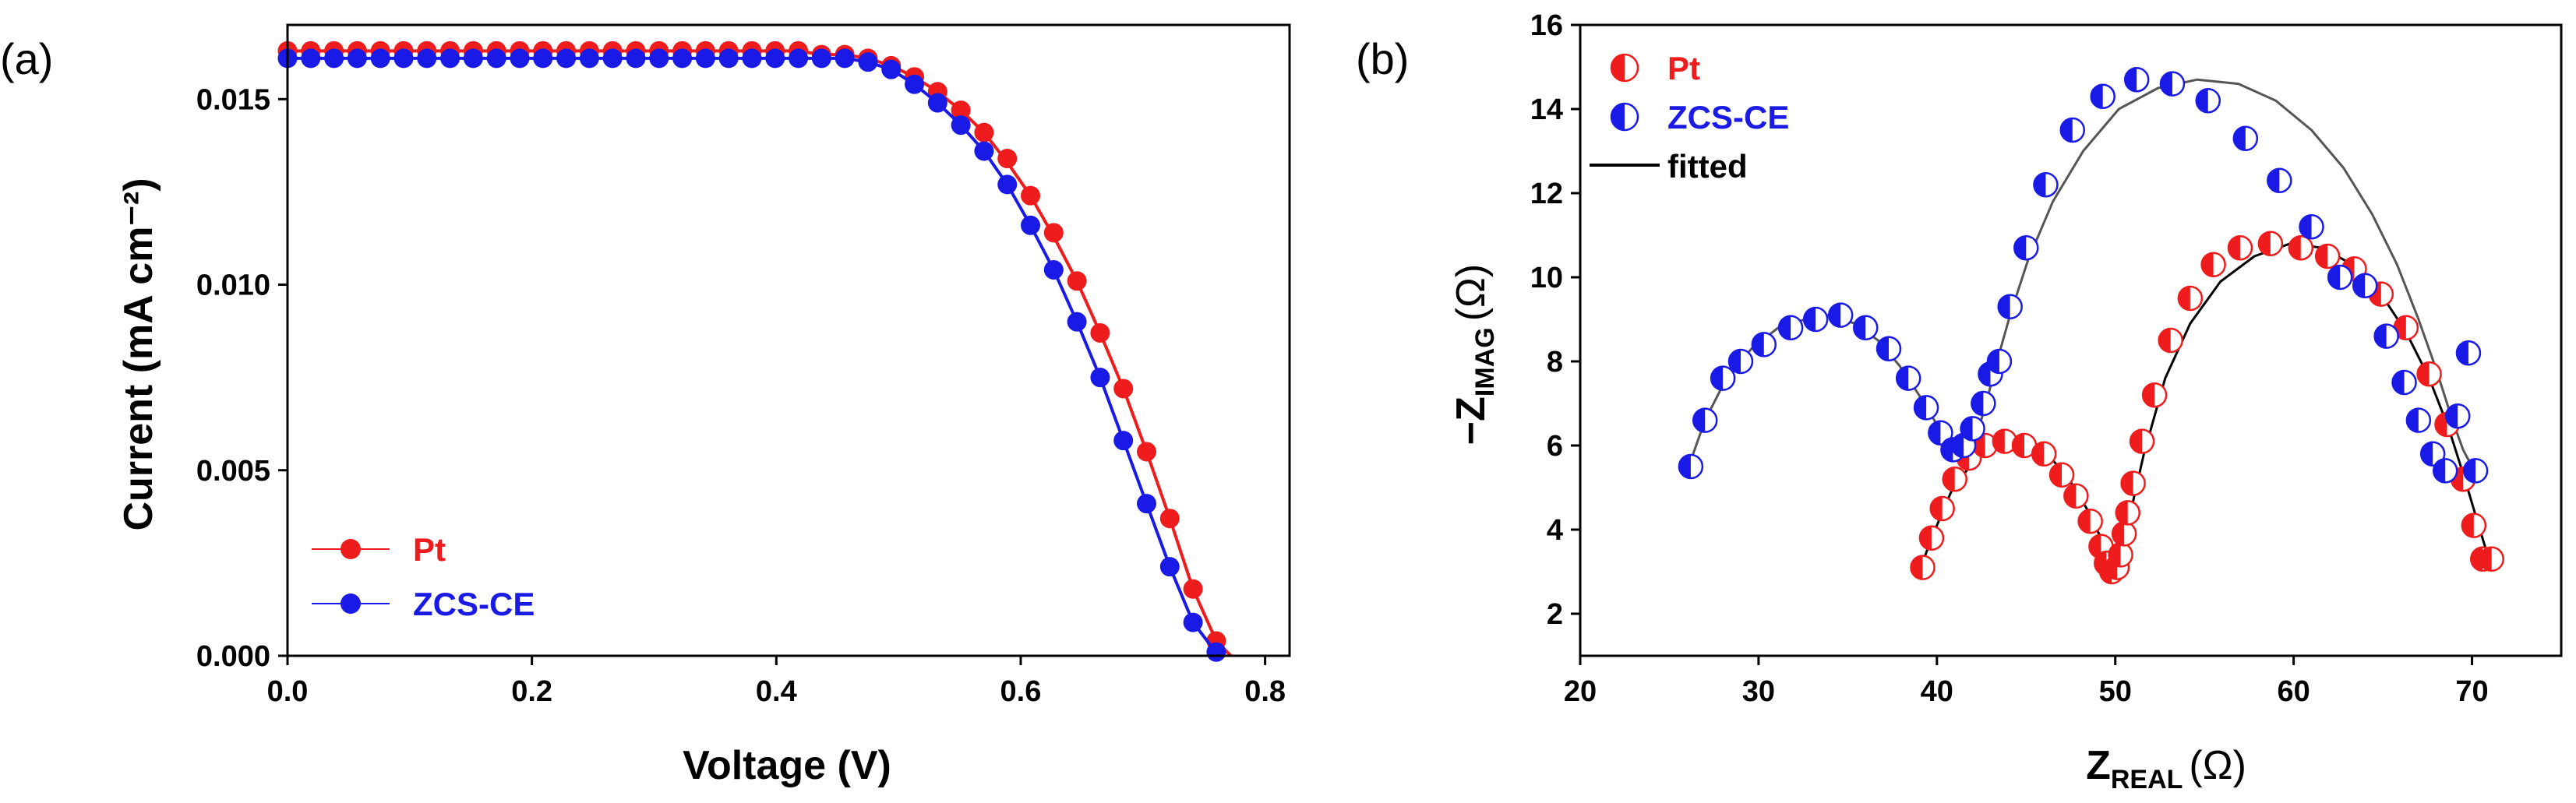 This screenshot has width=2576, height=803. Describe the element at coordinates (26, 58) in the screenshot. I see `panel-a-label: (a)` at that location.